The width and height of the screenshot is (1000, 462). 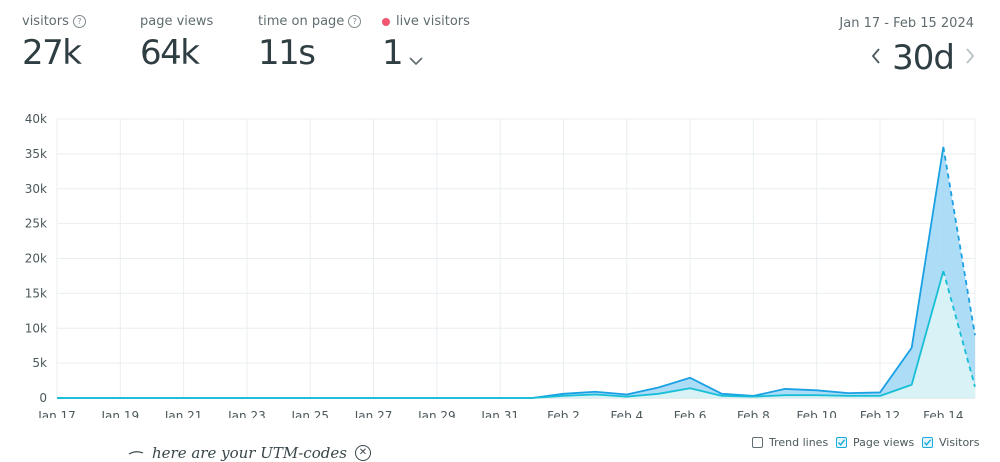 I want to click on x-tick-label: Feb 4, so click(x=626, y=413).